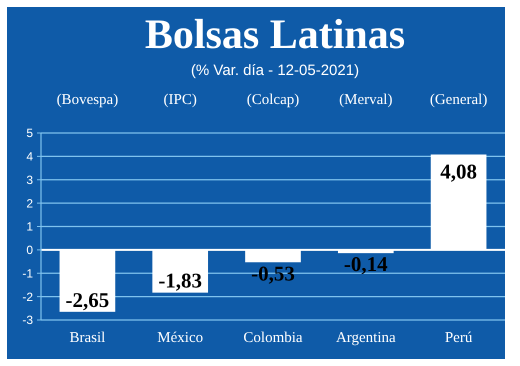 The image size is (520, 366). I want to click on y-tick-label: 1, so click(30, 227).